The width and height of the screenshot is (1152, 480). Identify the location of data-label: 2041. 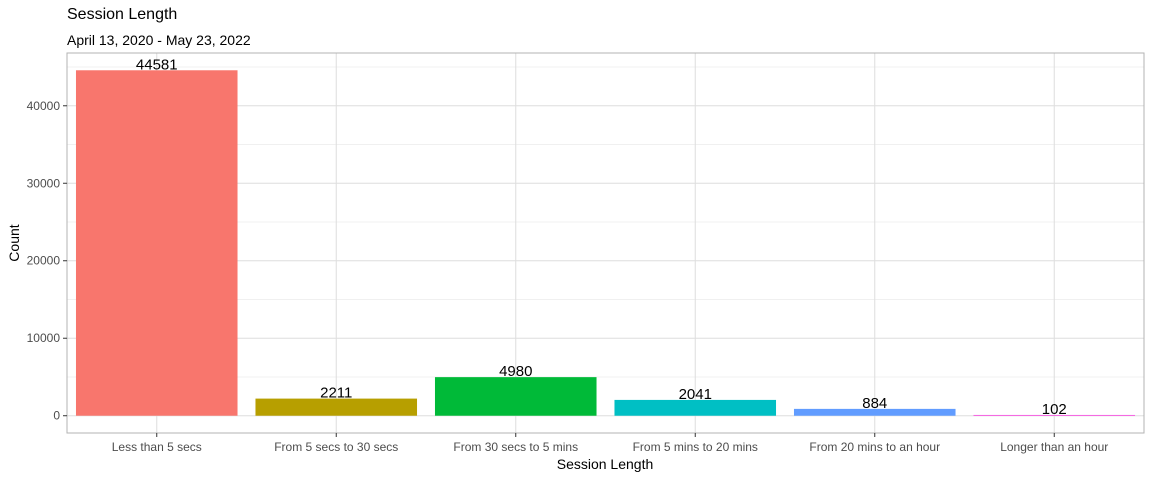
(695, 394).